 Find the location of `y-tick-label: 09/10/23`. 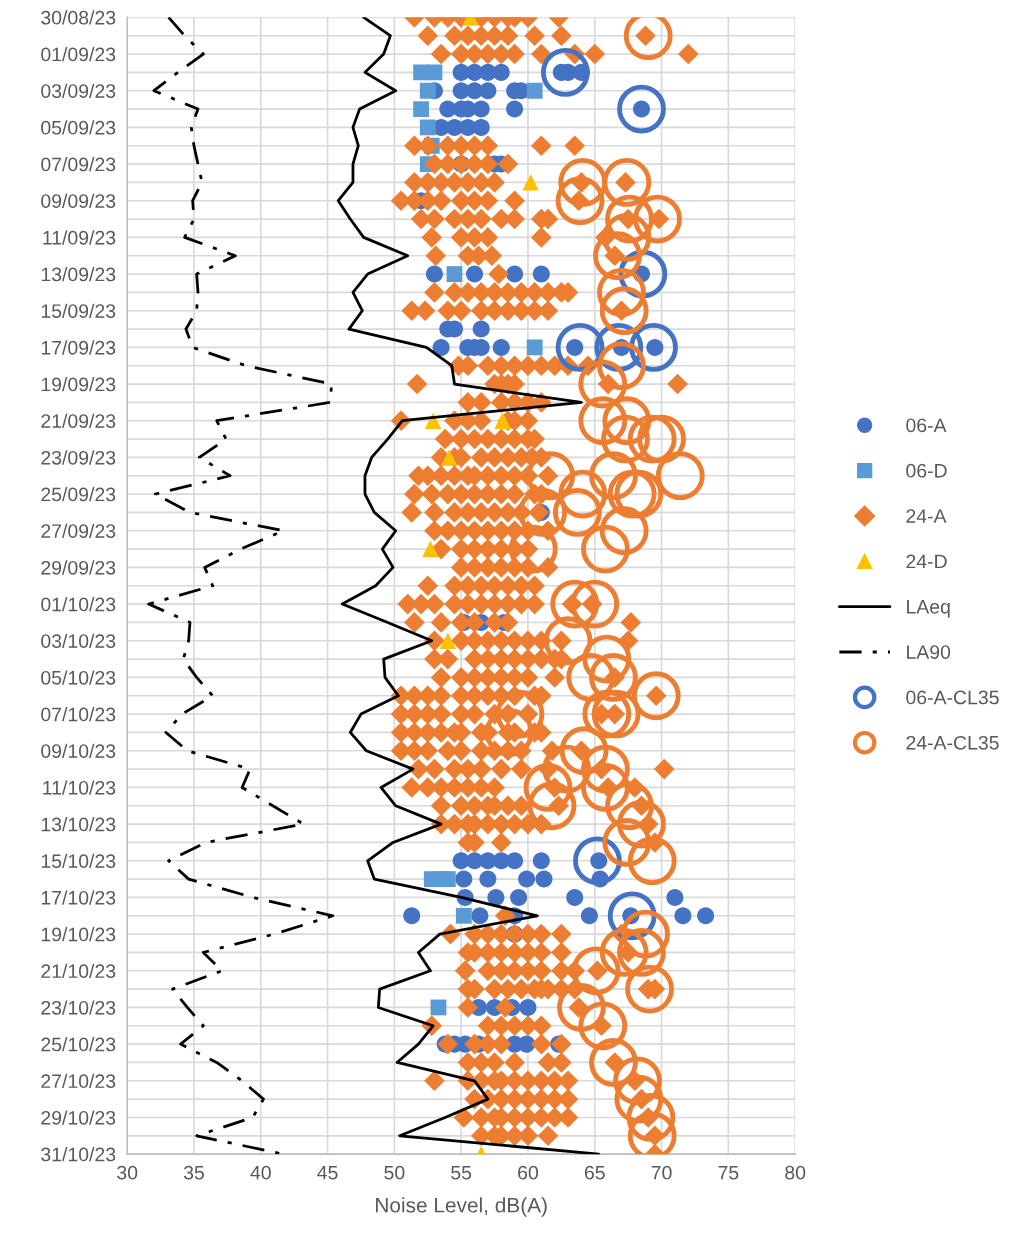

y-tick-label: 09/10/23 is located at coordinates (78, 750).